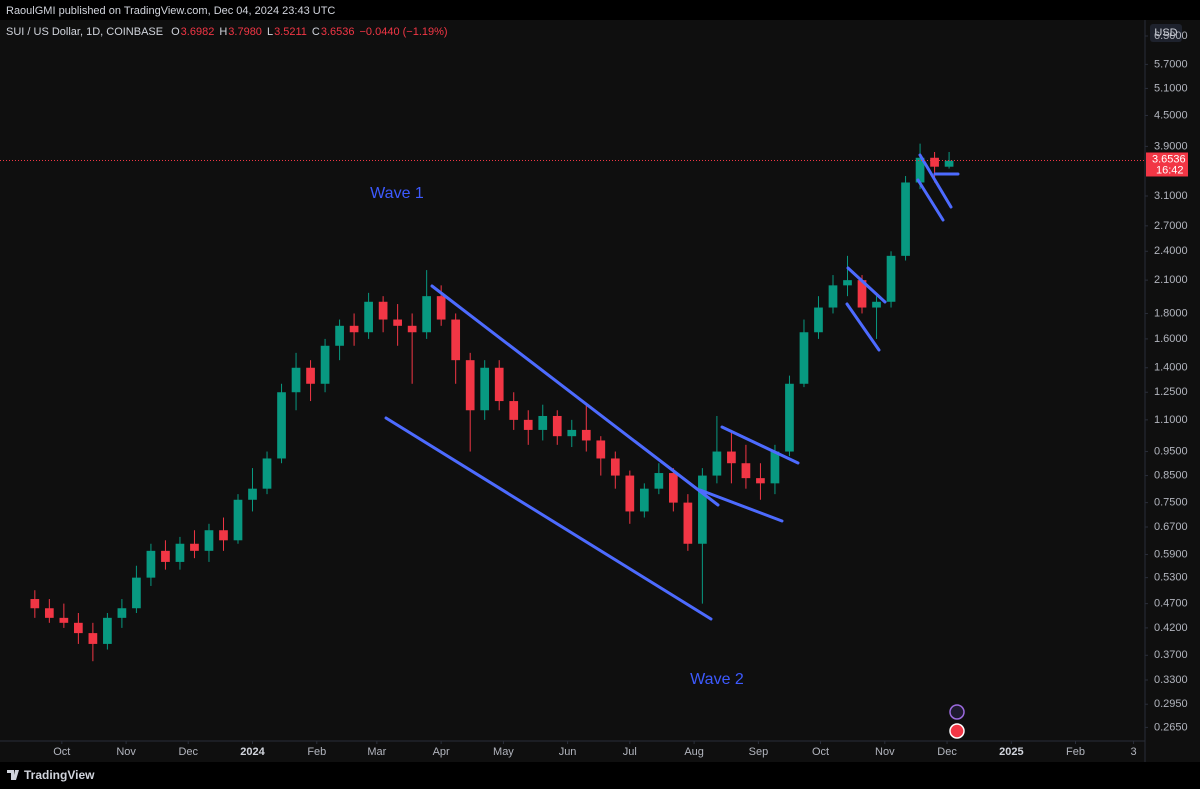  I want to click on legend-key: O, so click(175, 32).